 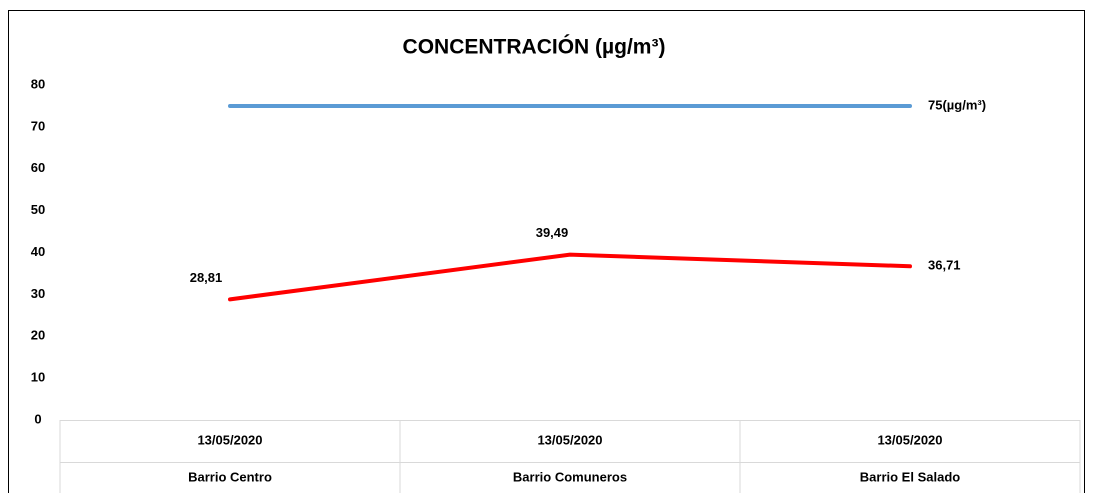 What do you see at coordinates (534, 47) in the screenshot?
I see `chart-title: CONCENTRACIÓN (µg/m³)` at bounding box center [534, 47].